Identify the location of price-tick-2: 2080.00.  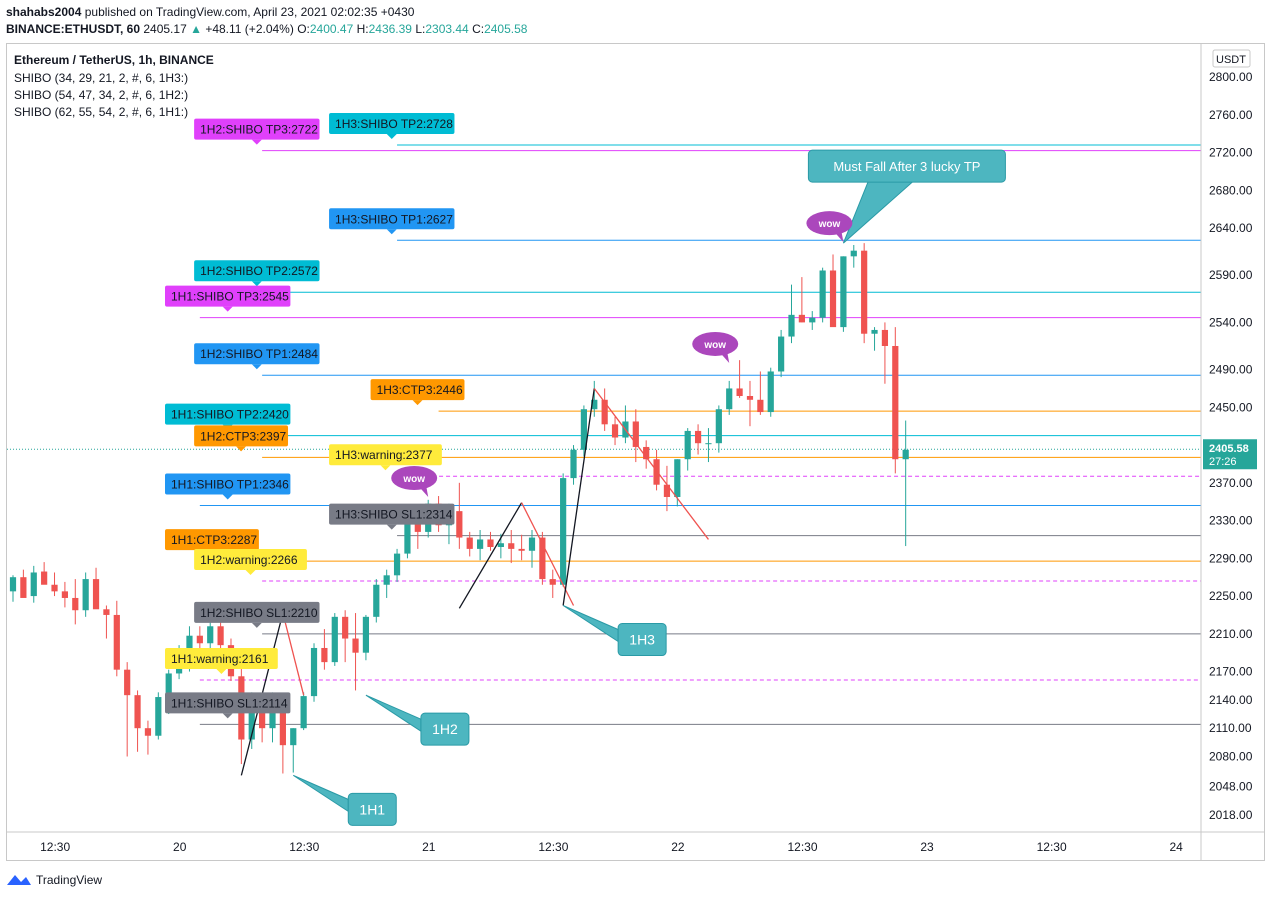
(1231, 757).